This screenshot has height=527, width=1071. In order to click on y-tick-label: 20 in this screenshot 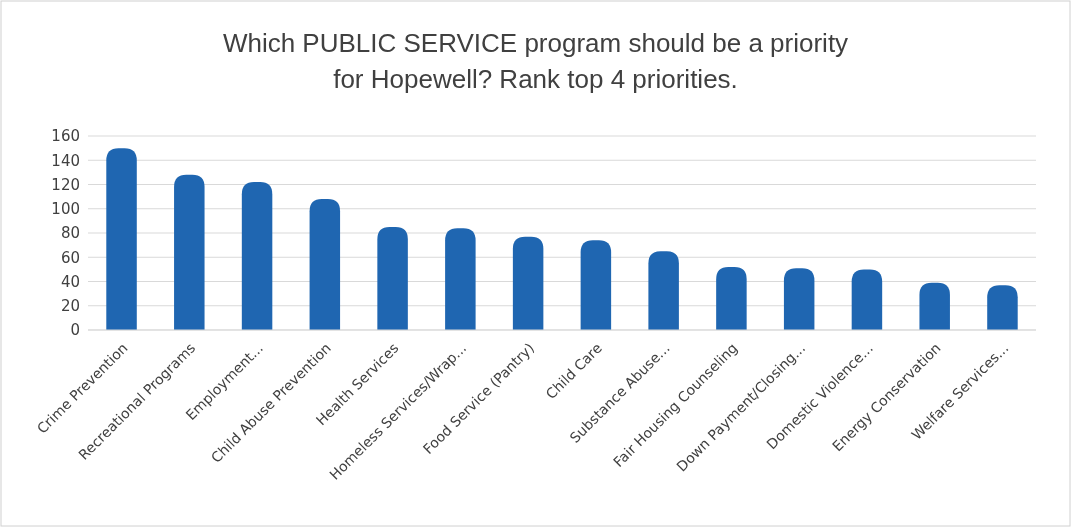, I will do `click(70, 306)`.